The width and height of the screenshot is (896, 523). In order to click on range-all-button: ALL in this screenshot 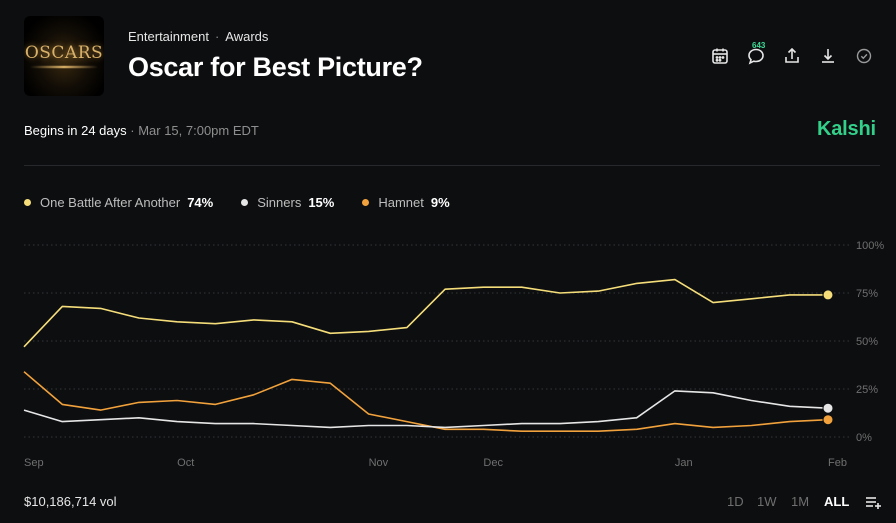, I will do `click(837, 501)`.